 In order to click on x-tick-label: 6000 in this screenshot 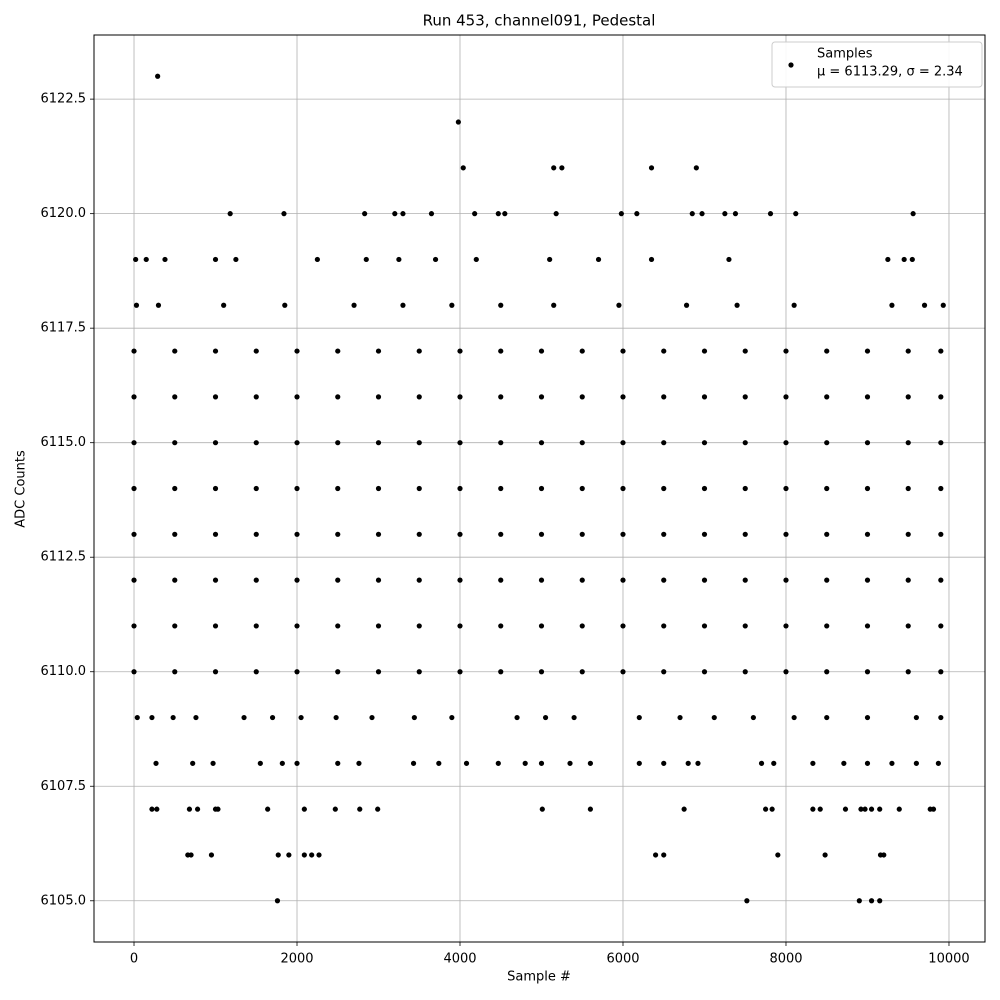, I will do `click(622, 959)`.